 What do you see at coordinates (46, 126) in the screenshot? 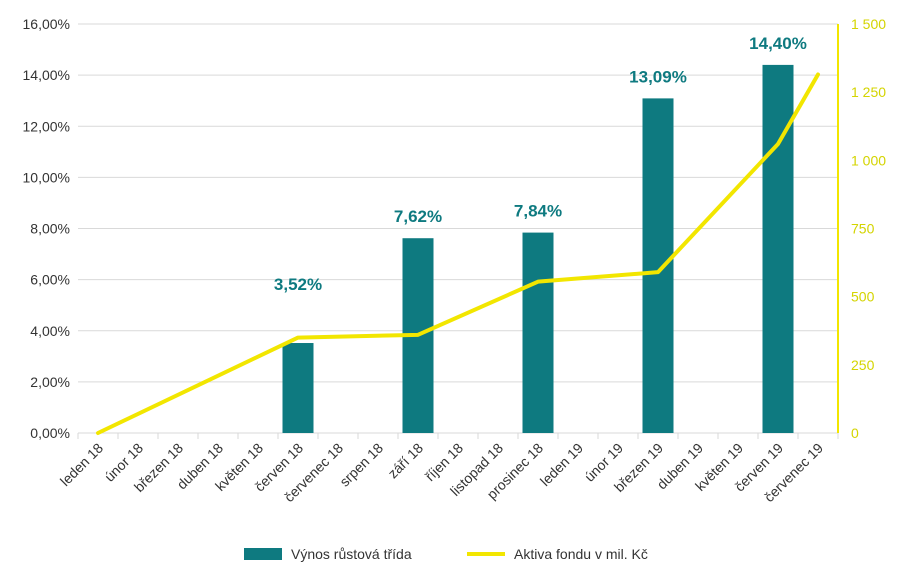
I see `y-left-tick-label: 12,00%` at bounding box center [46, 126].